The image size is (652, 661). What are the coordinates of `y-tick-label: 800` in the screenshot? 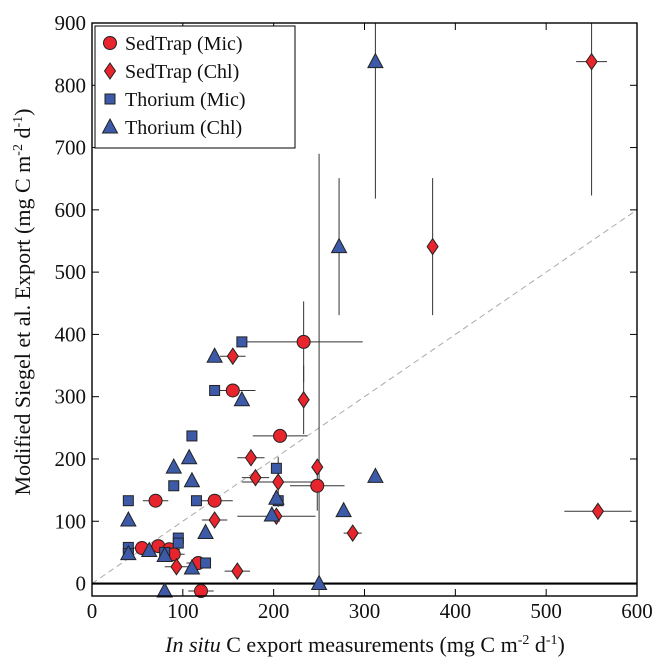 It's located at (71, 85).